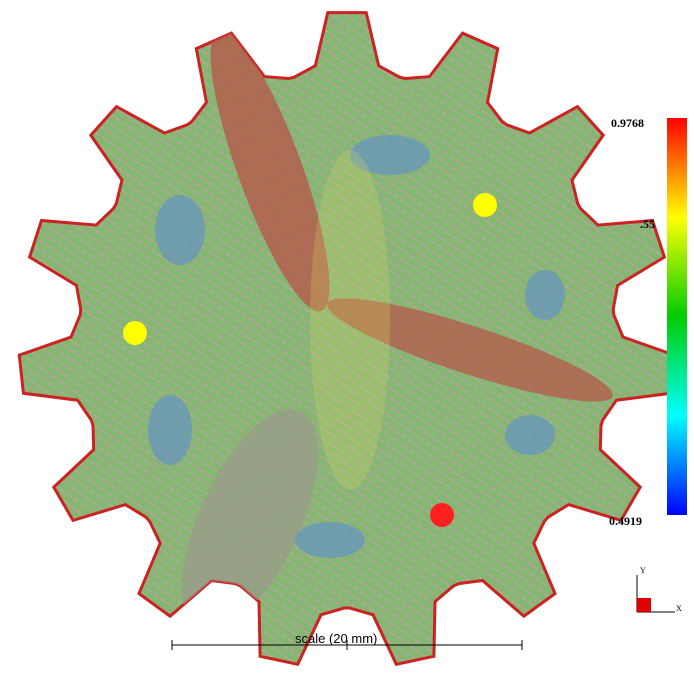 The image size is (694, 677). Describe the element at coordinates (250, 520) in the screenshot. I see `low-region` at that location.